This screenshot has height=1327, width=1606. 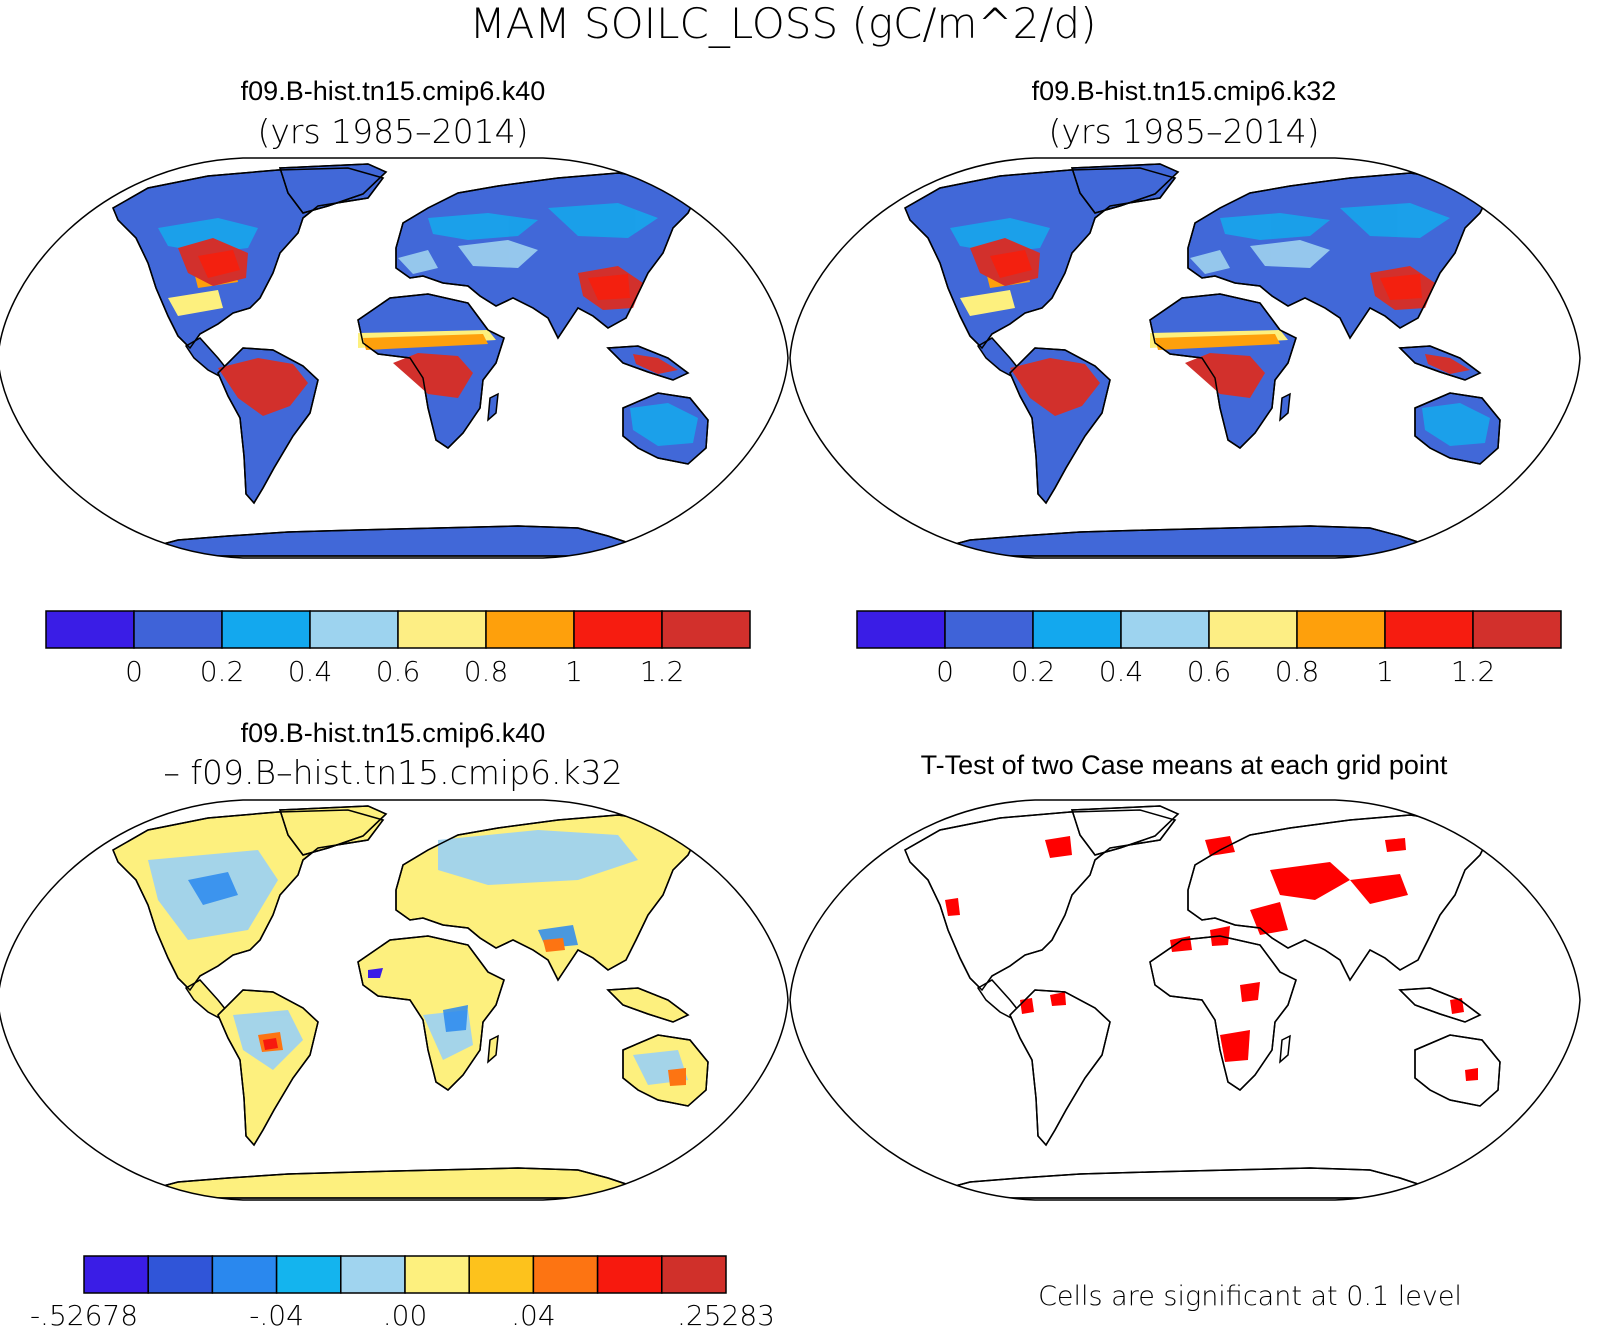 I want to click on colorbar-k32: 0 0.2 0.4 0.6 0.8 1 1.2, so click(x=1209, y=649).